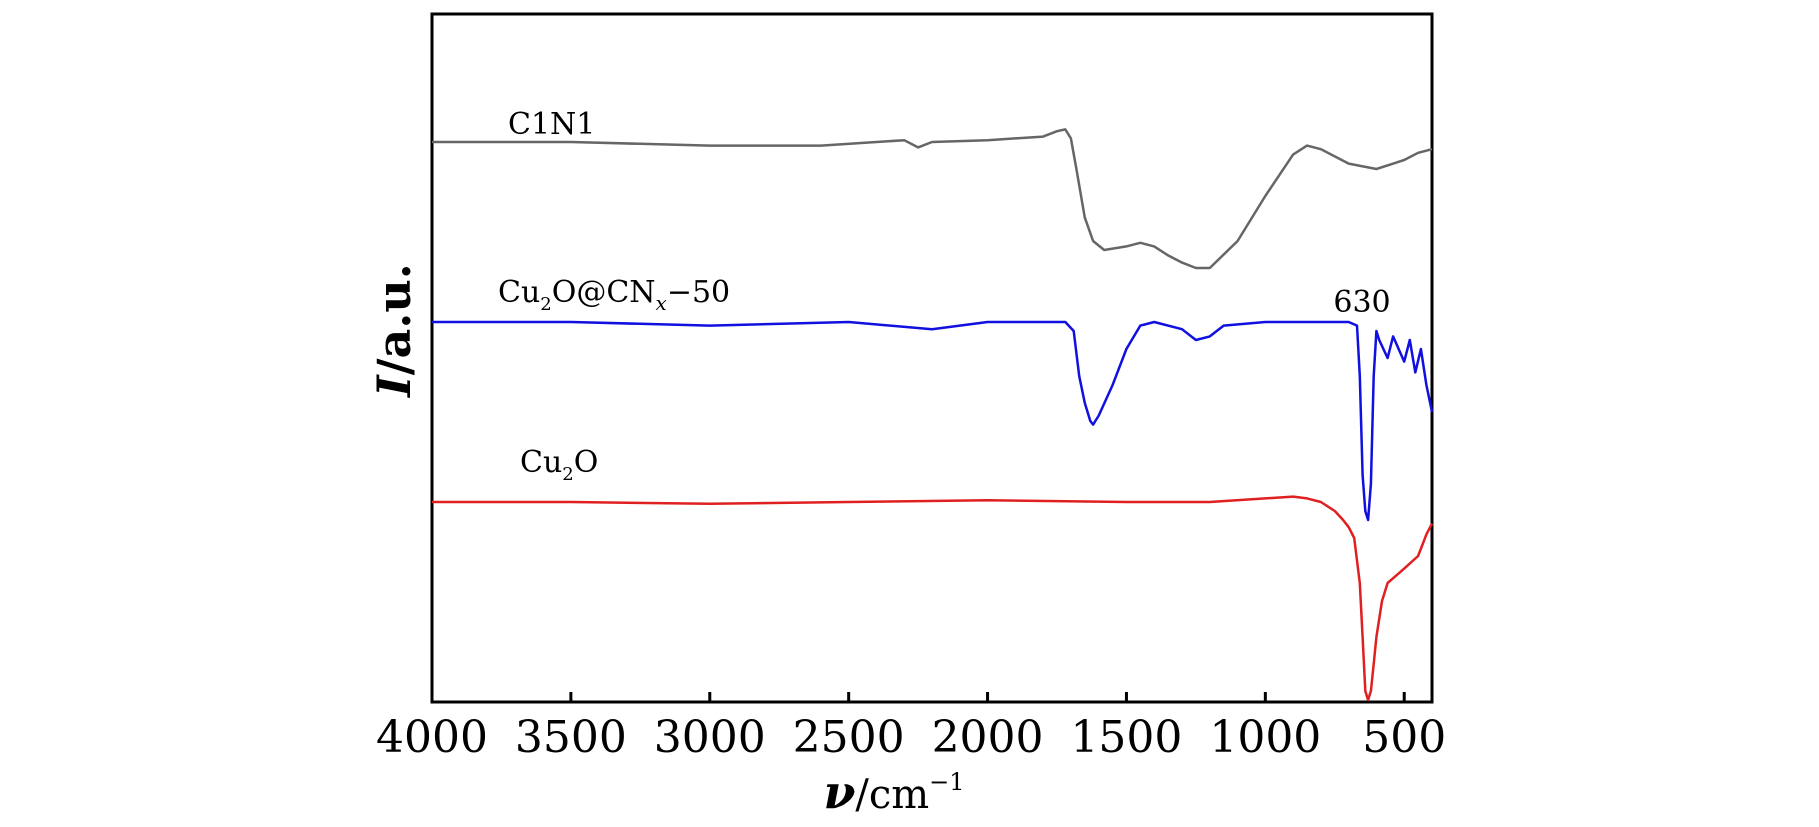 This screenshot has width=1819, height=827. What do you see at coordinates (918, 697) in the screenshot?
I see `x-axis-ticks` at bounding box center [918, 697].